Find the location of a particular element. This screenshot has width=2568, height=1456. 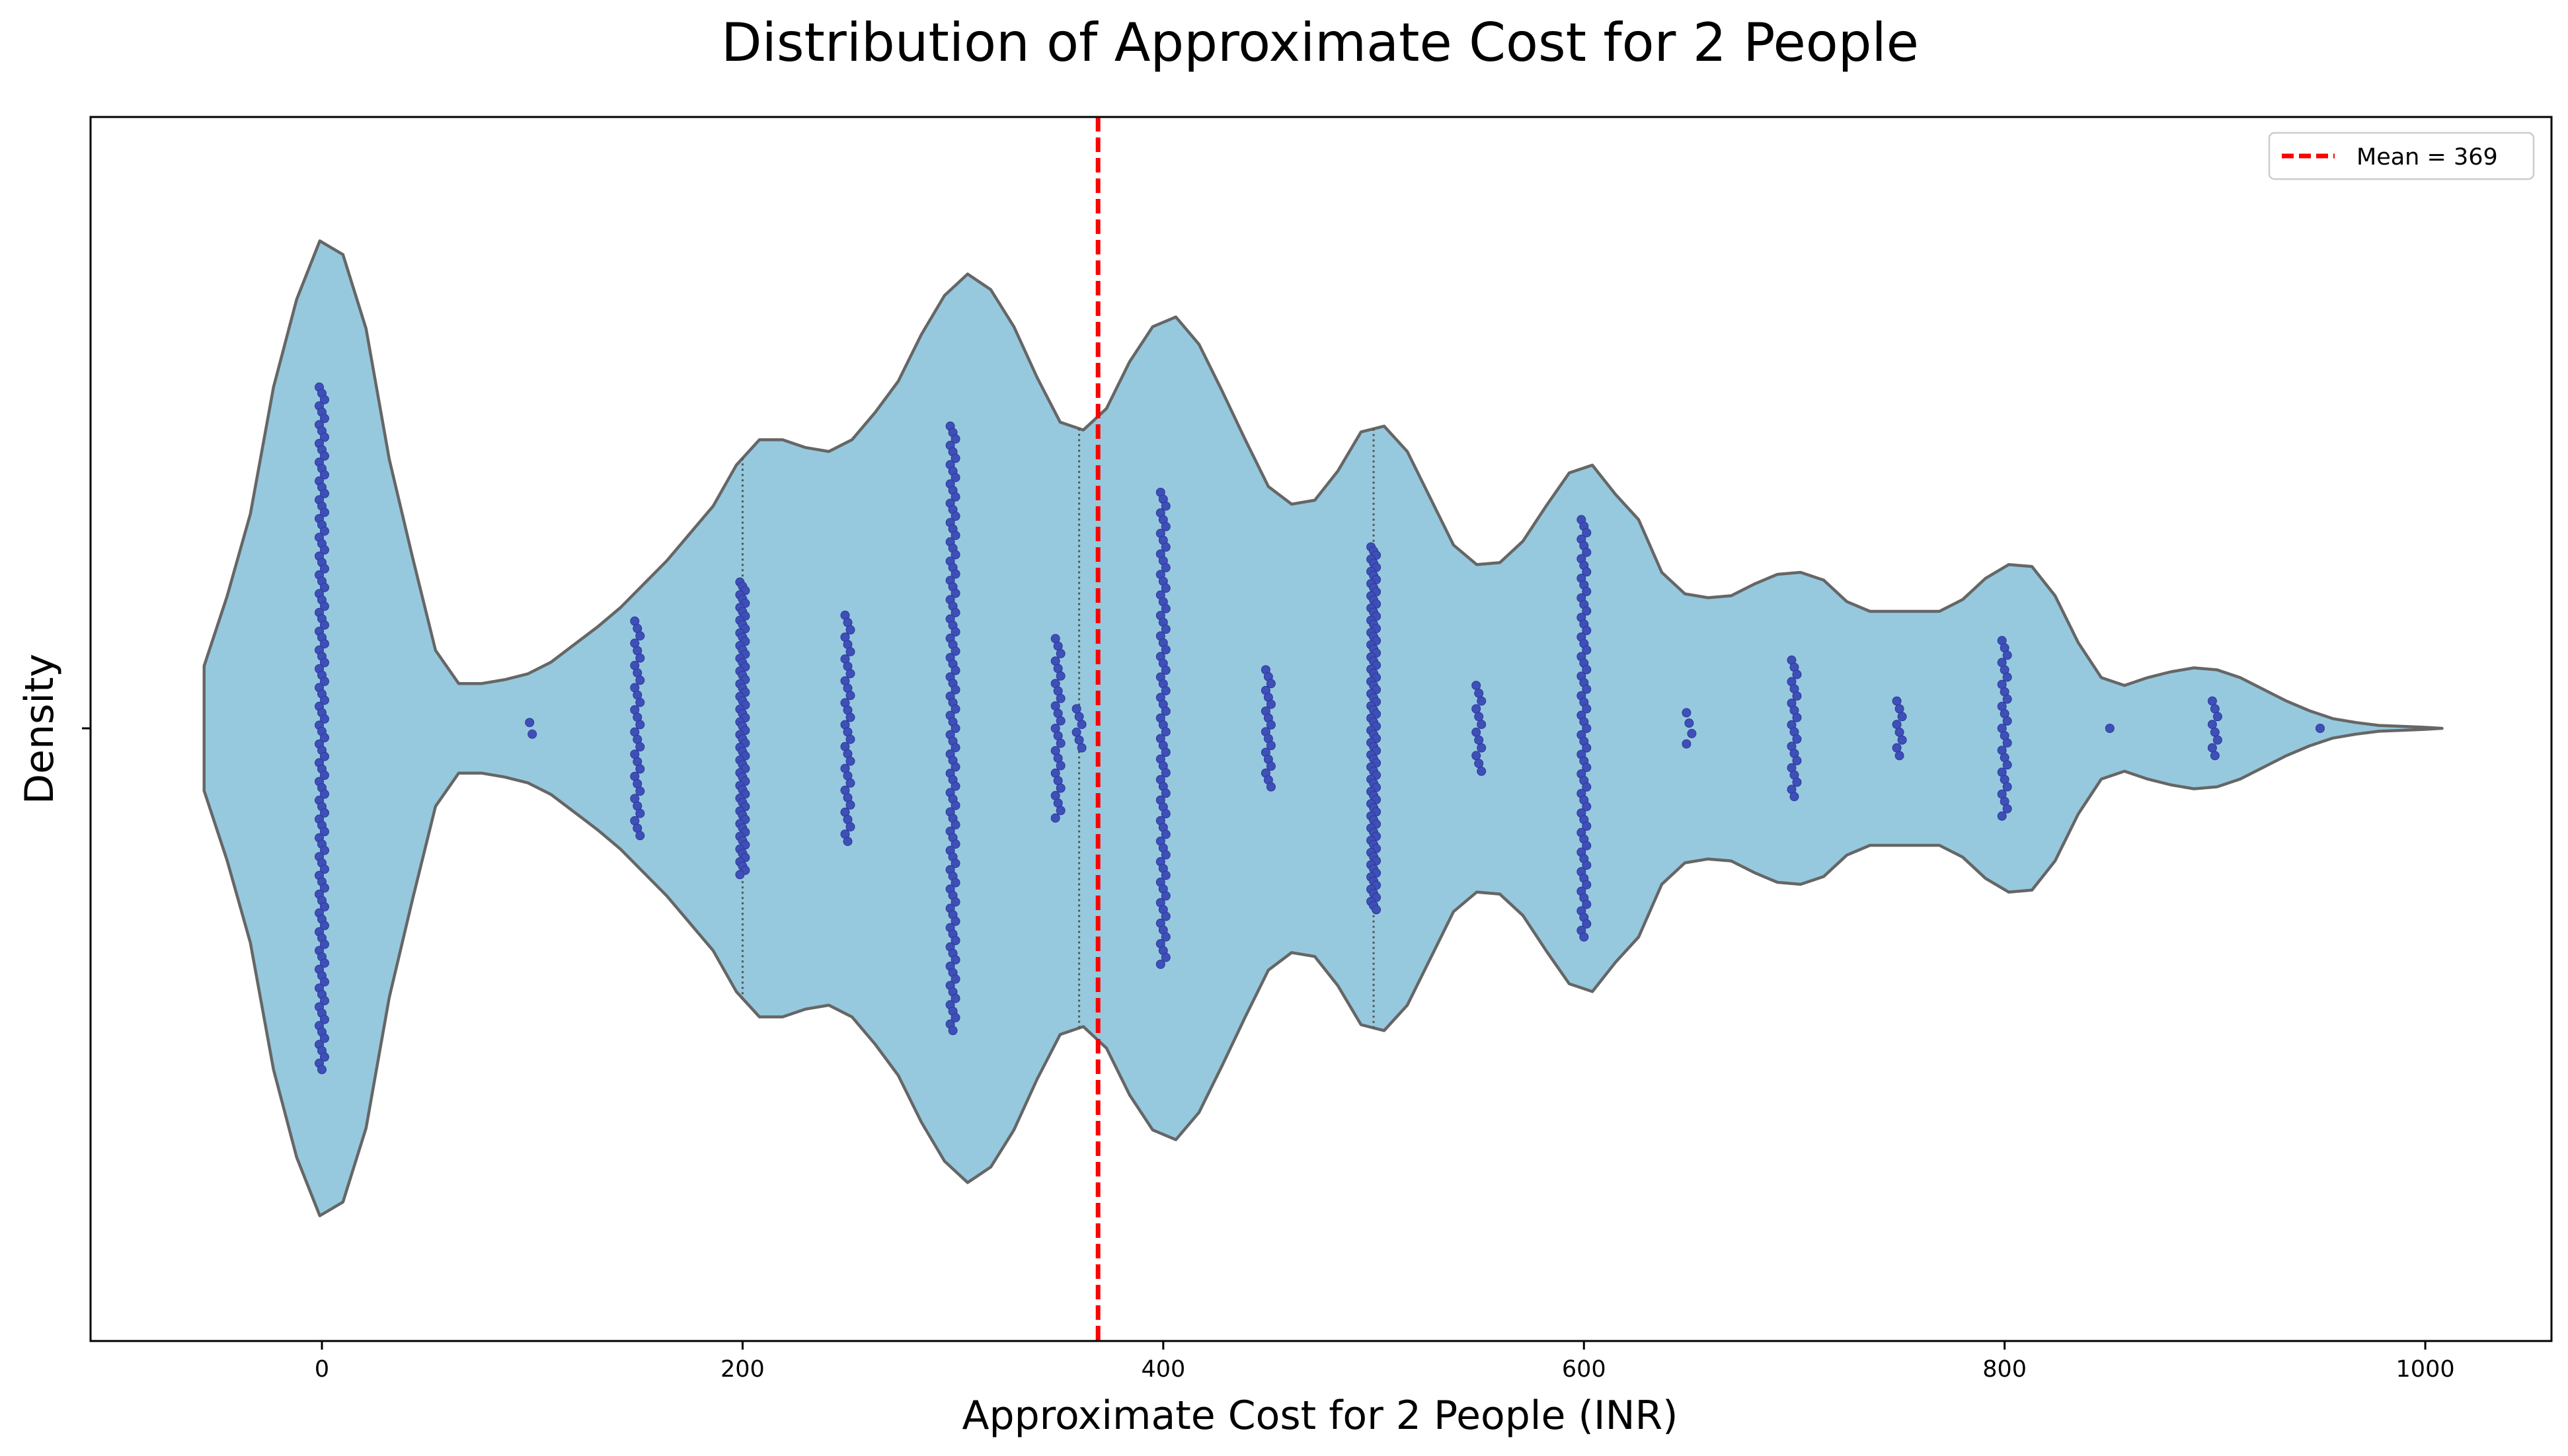

x-tick-label: 400 is located at coordinates (1163, 1369).